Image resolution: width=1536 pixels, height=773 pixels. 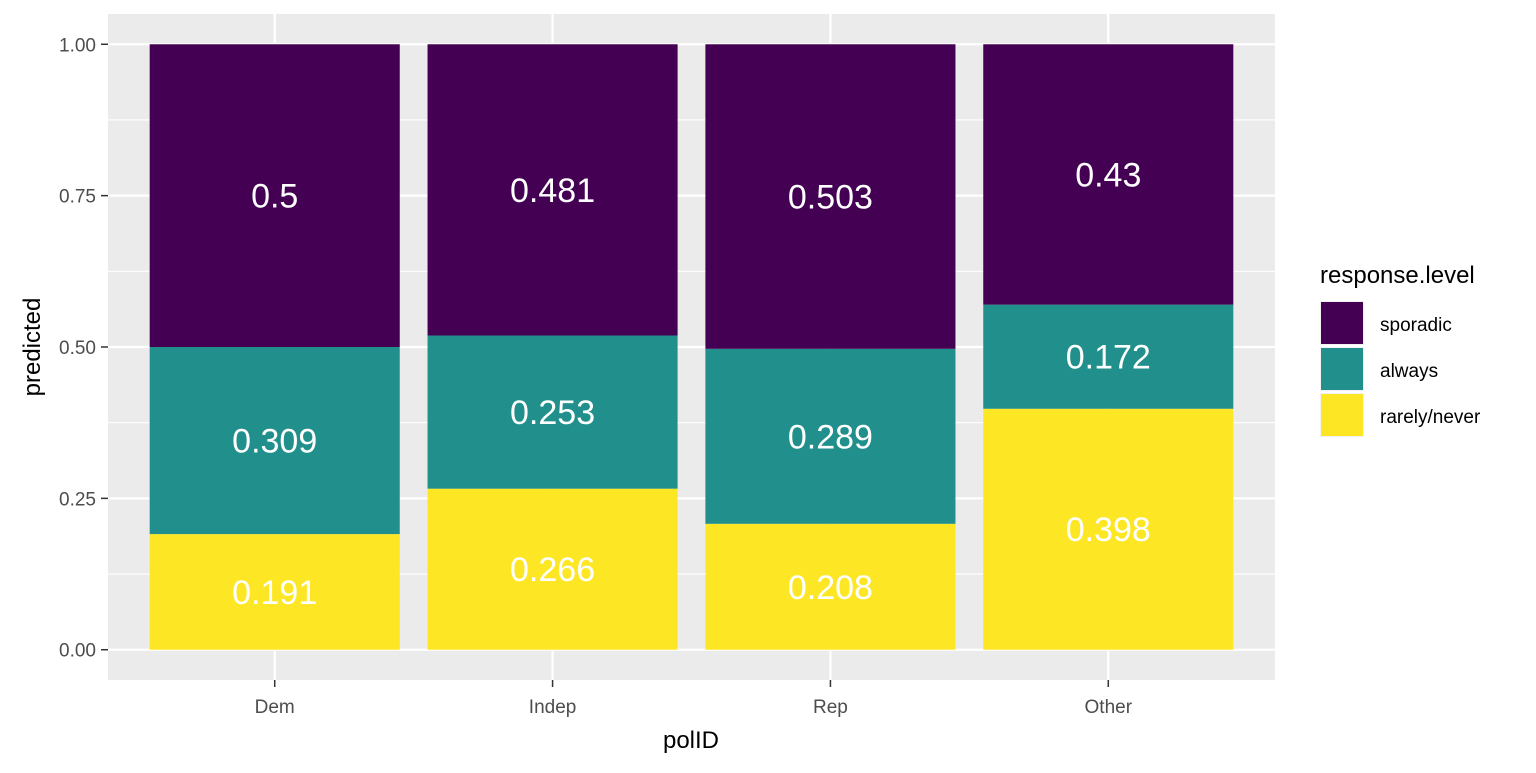 I want to click on bar-value-label: 0.43, so click(x=1108, y=175).